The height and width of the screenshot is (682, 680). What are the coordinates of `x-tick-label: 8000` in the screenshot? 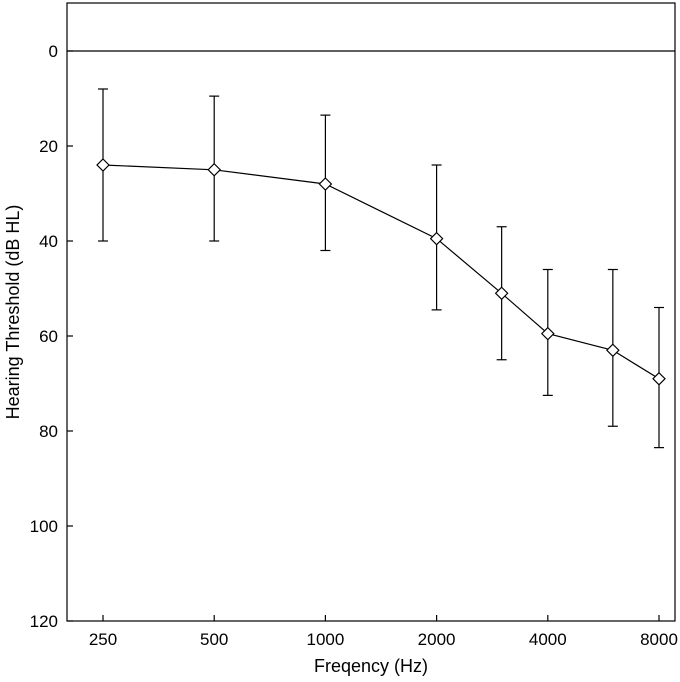 It's located at (659, 639).